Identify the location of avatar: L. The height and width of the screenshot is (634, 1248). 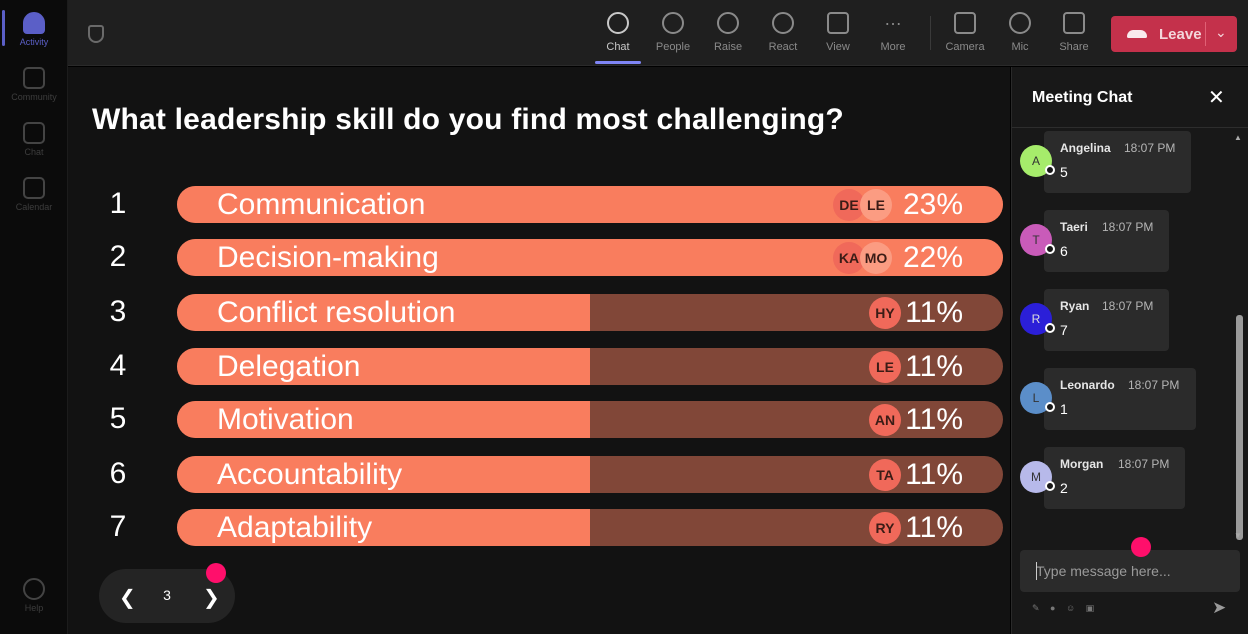
(1037, 398).